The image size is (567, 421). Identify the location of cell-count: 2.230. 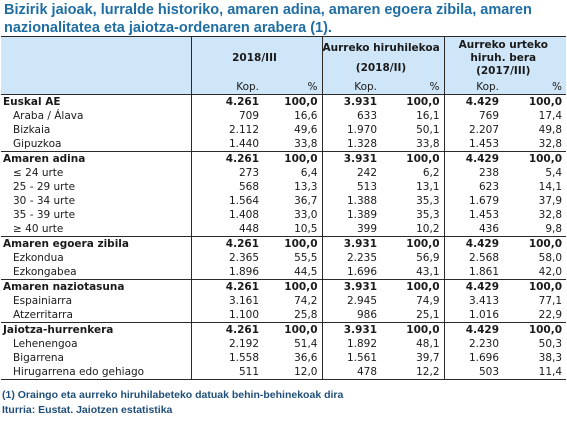
(473, 344).